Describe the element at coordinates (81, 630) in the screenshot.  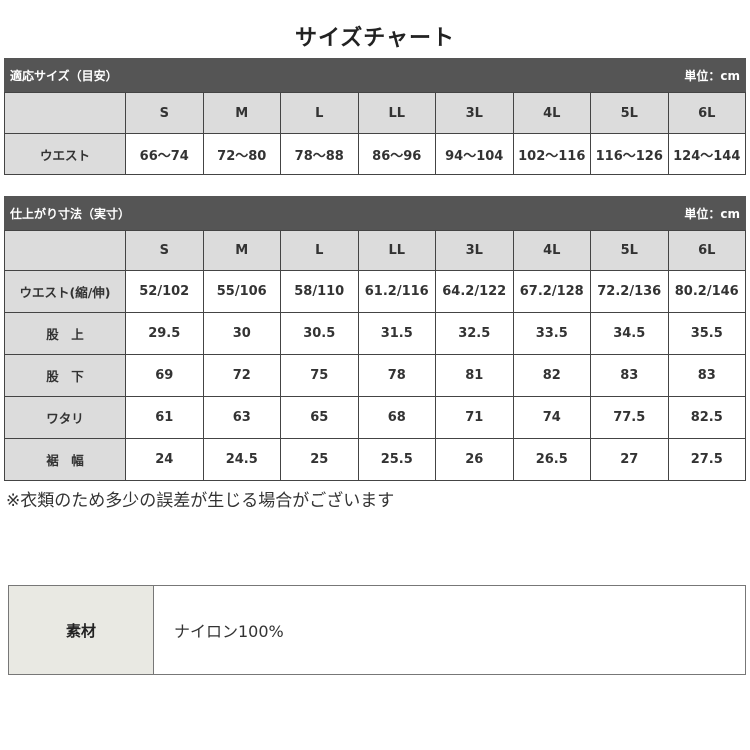
I see `material-label: 素材` at that location.